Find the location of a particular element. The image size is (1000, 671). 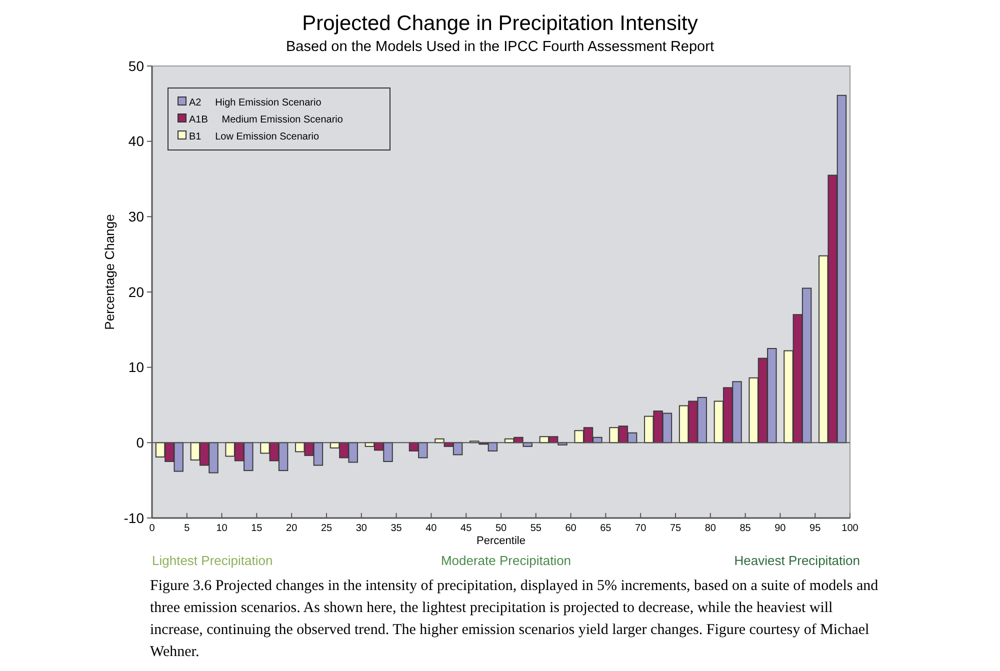

y-tick-label: 20 is located at coordinates (136, 292).